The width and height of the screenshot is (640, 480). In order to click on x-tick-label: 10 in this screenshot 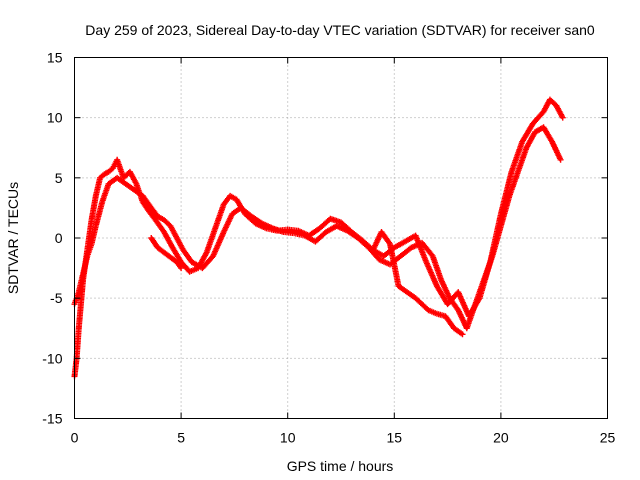, I will do `click(288, 438)`.